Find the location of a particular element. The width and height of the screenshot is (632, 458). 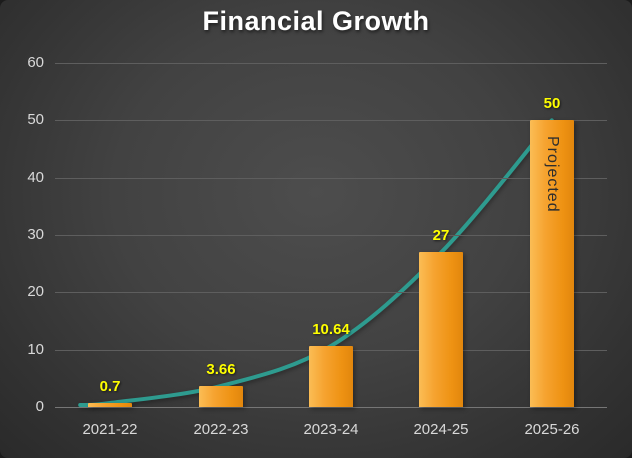

x-tick-label: 2022-23 is located at coordinates (221, 429).